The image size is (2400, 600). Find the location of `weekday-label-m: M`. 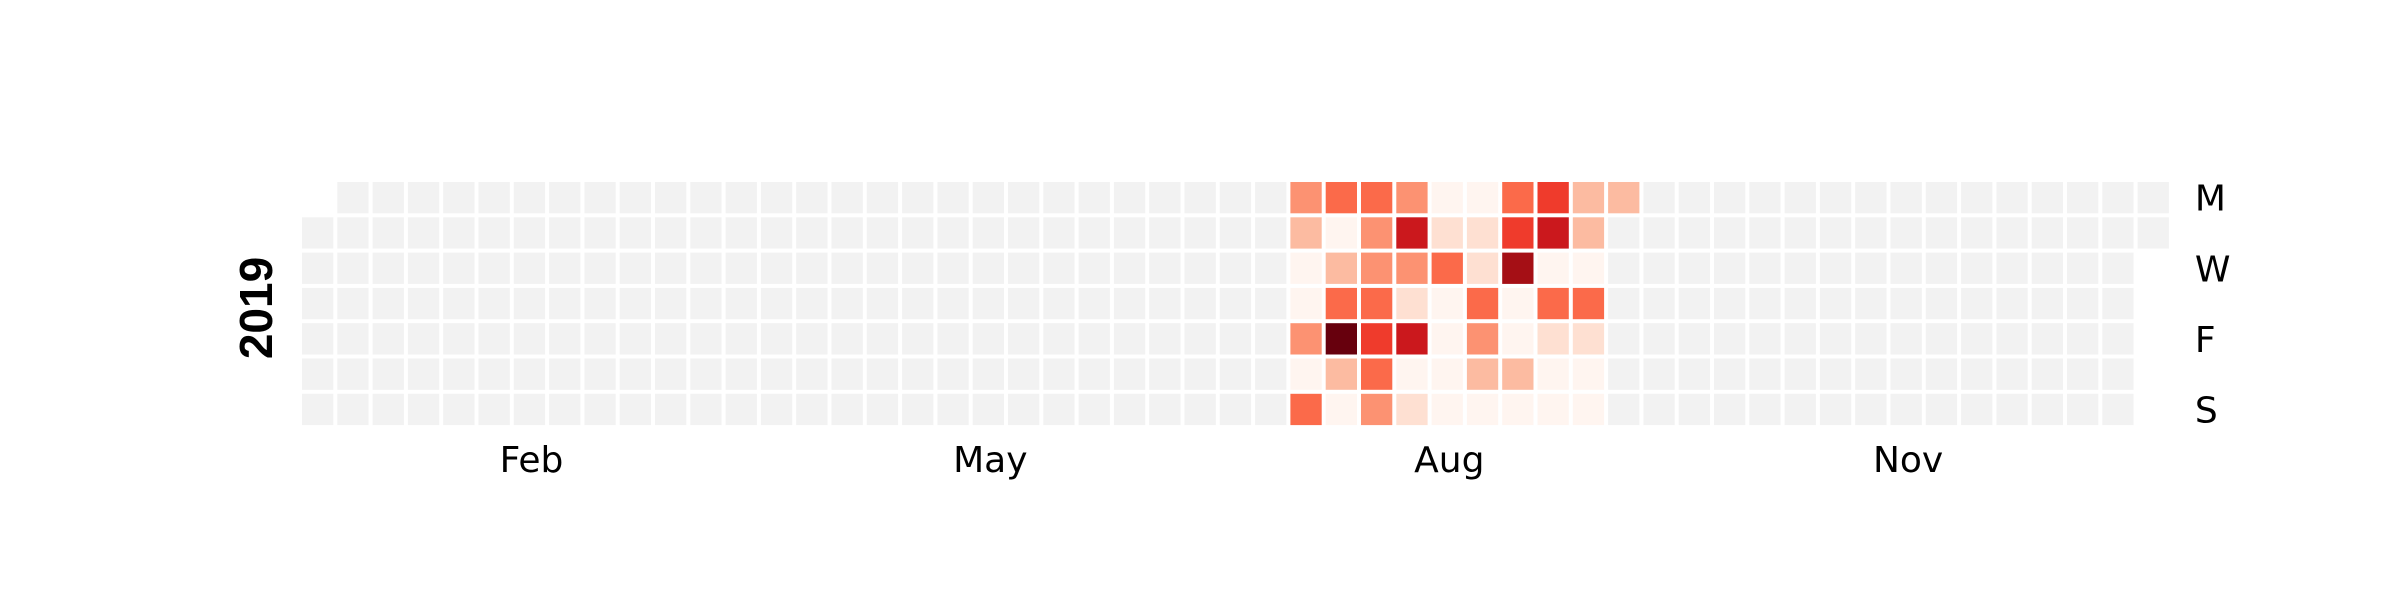

weekday-label-m: M is located at coordinates (2210, 199).